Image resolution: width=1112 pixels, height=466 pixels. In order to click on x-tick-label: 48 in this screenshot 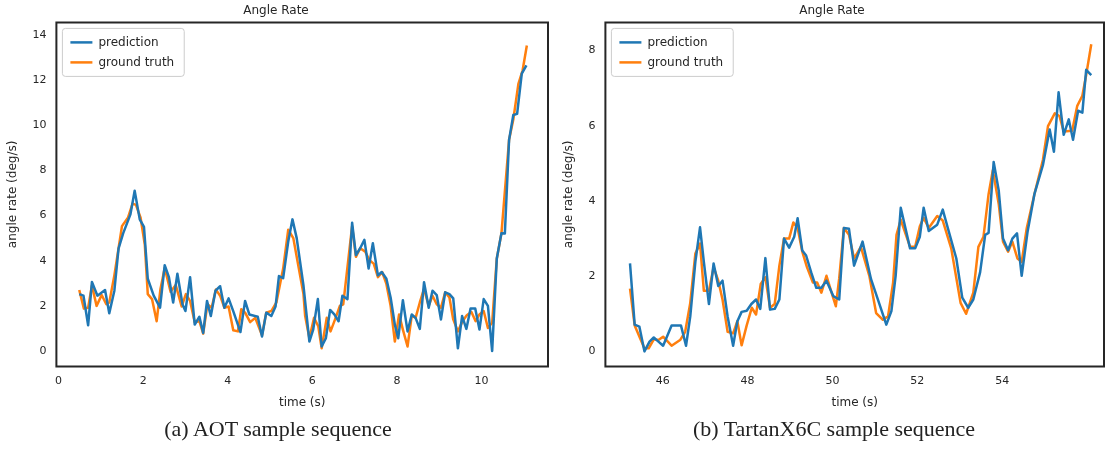, I will do `click(747, 380)`.